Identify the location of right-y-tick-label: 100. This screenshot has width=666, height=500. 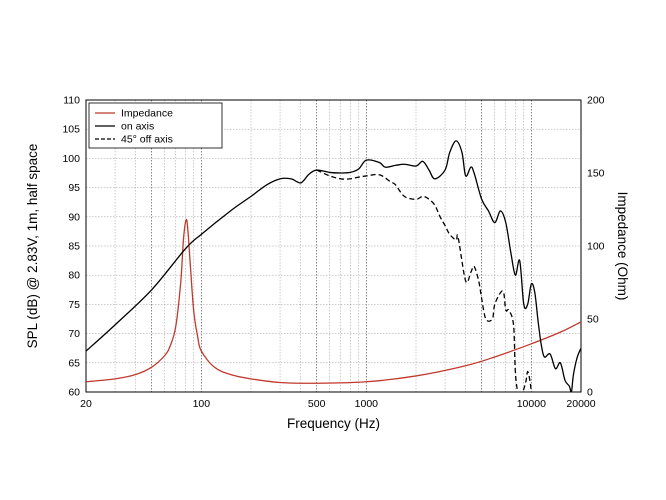
(596, 247).